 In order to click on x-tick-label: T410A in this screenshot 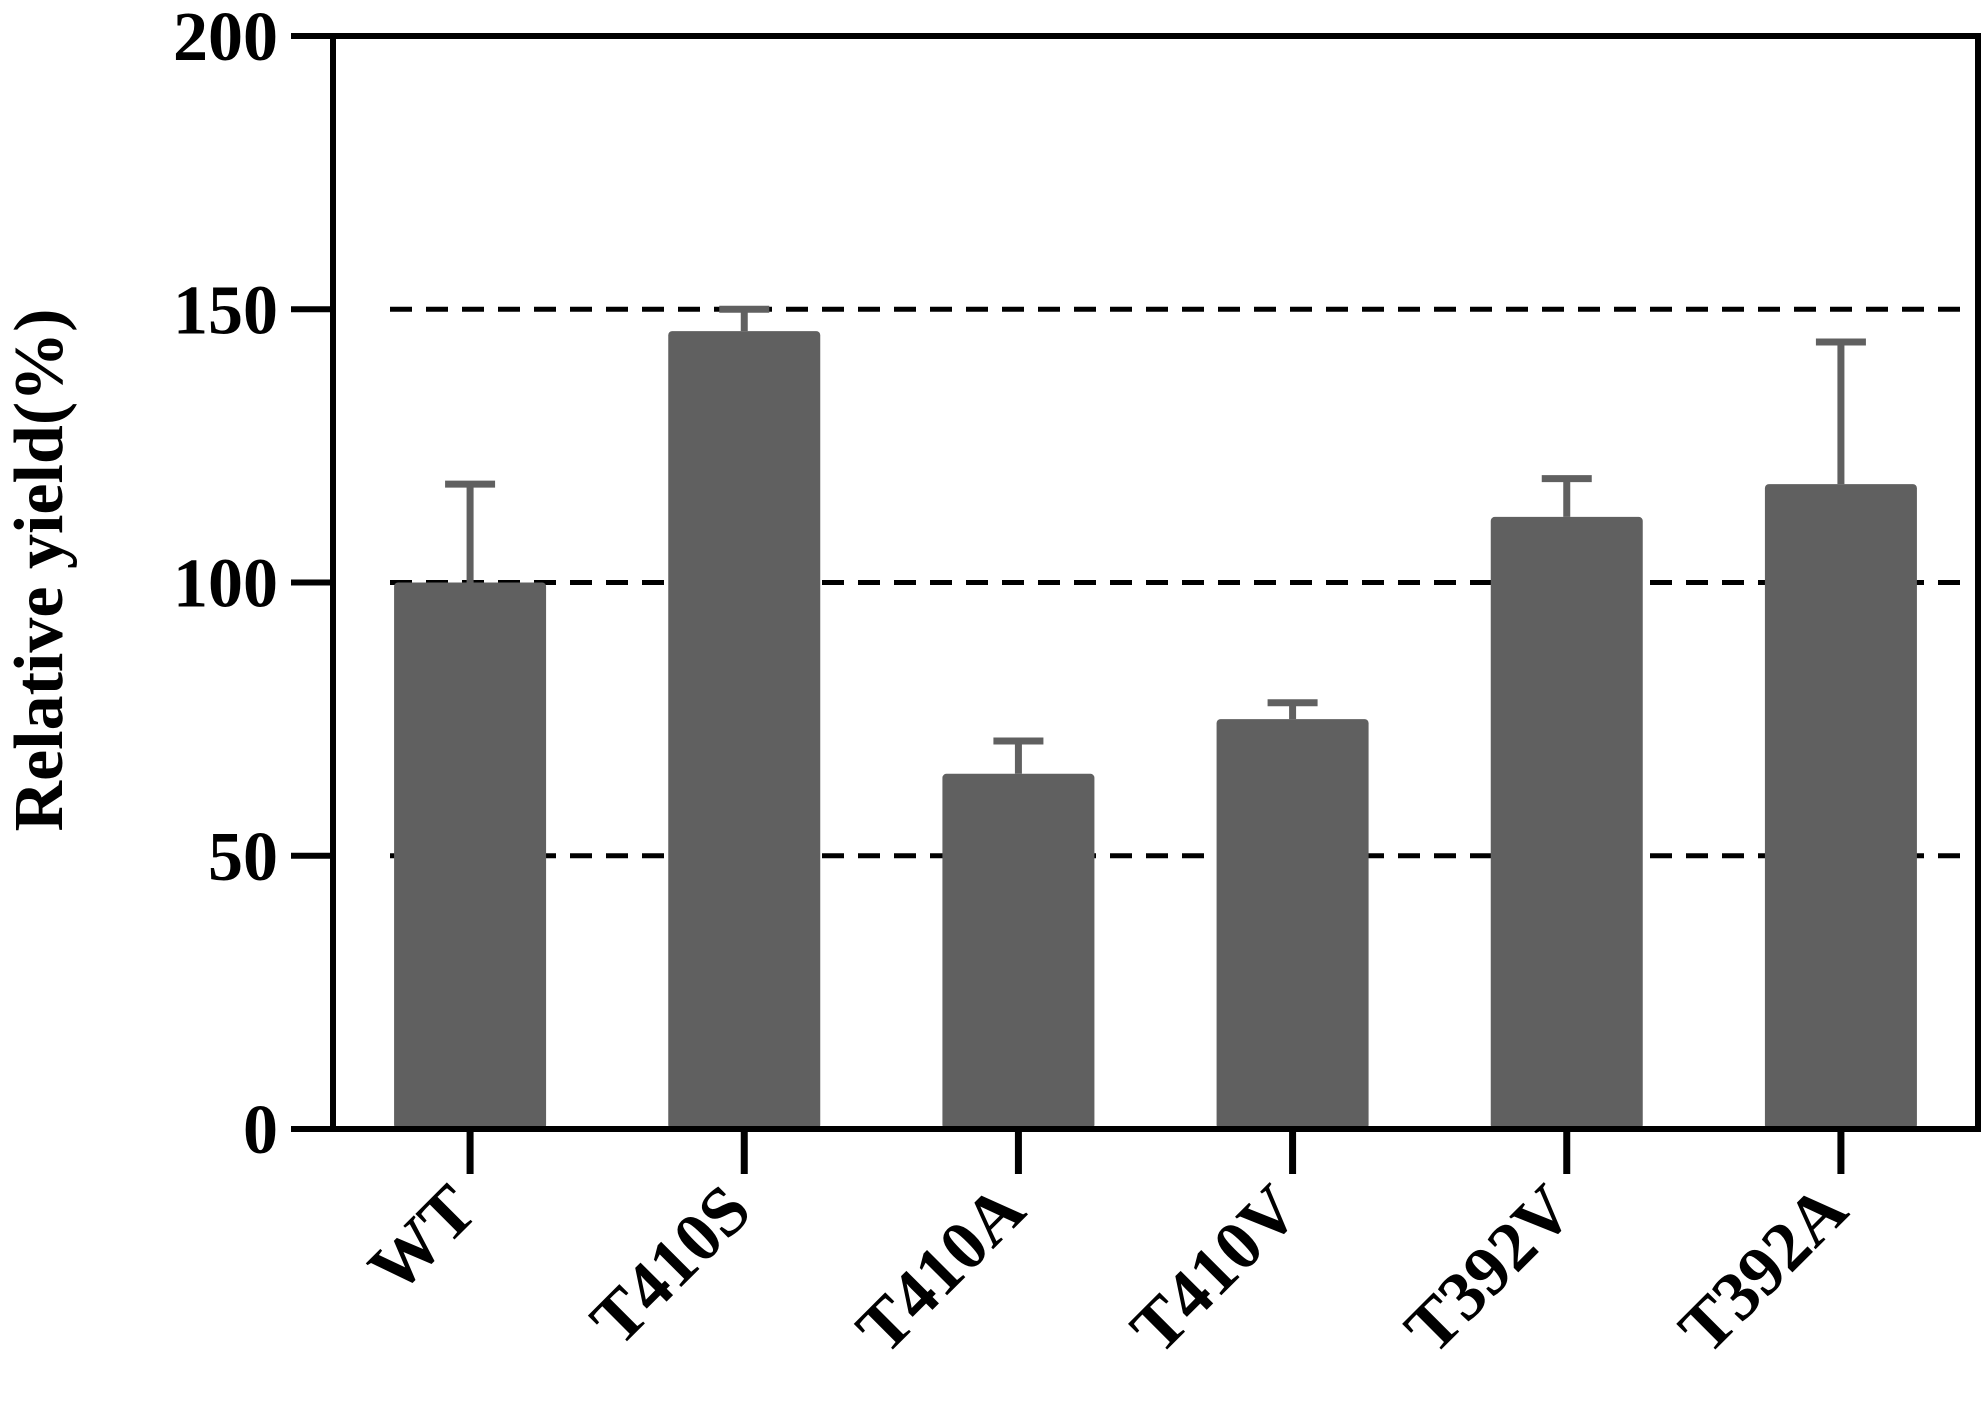, I will do `click(941, 1270)`.